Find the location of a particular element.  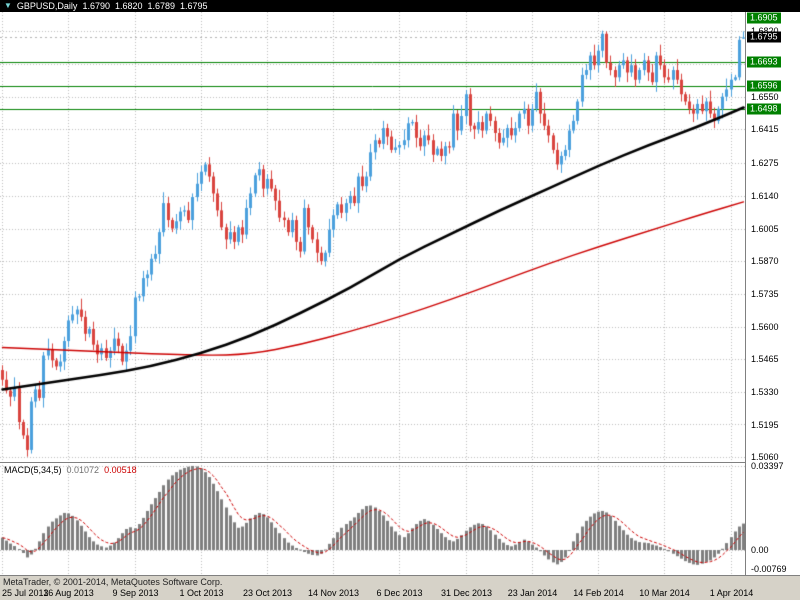

macd-main-value: 0.01072 is located at coordinates (83, 470).